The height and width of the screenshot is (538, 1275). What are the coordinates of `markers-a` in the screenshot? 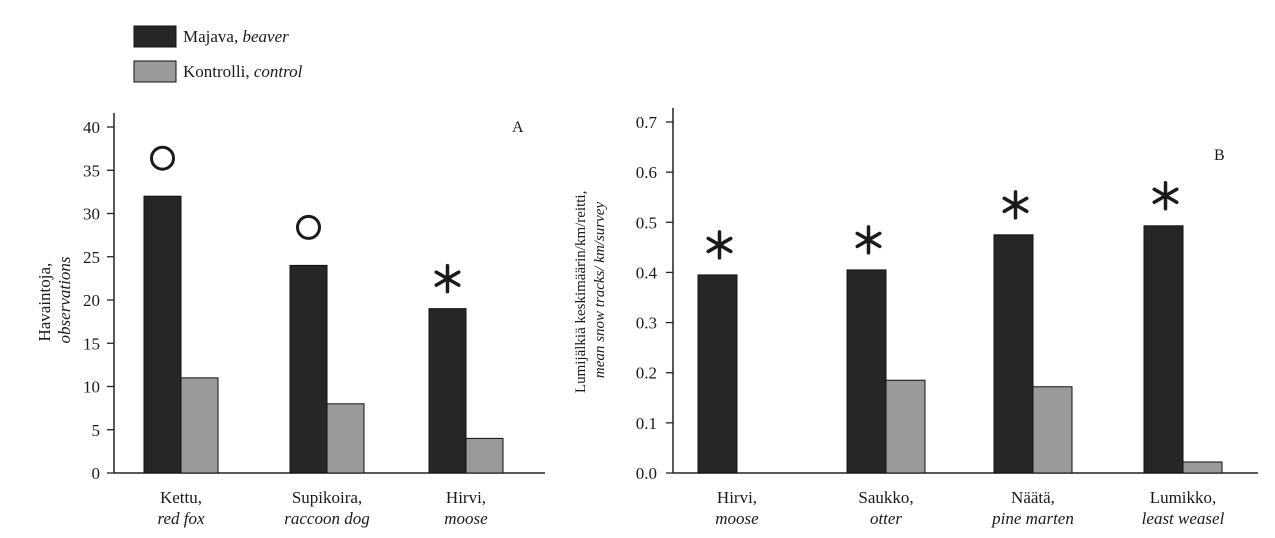 It's located at (305, 219).